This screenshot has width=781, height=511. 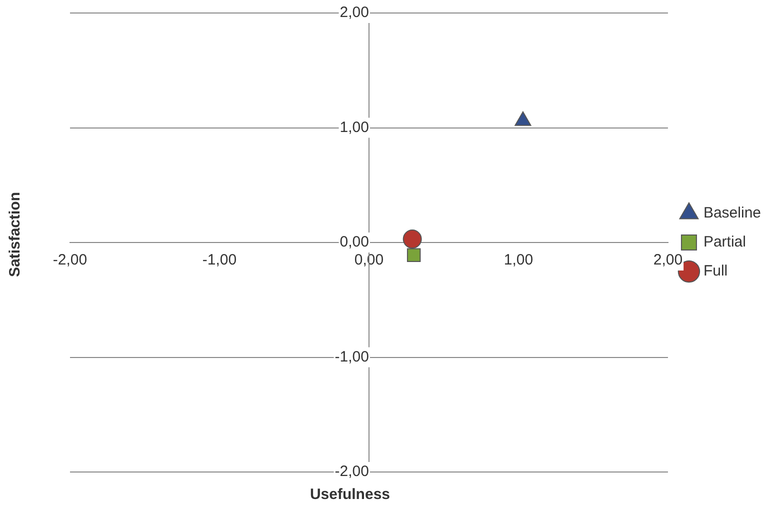 I want to click on x-tick-label: -1,00, so click(x=219, y=260).